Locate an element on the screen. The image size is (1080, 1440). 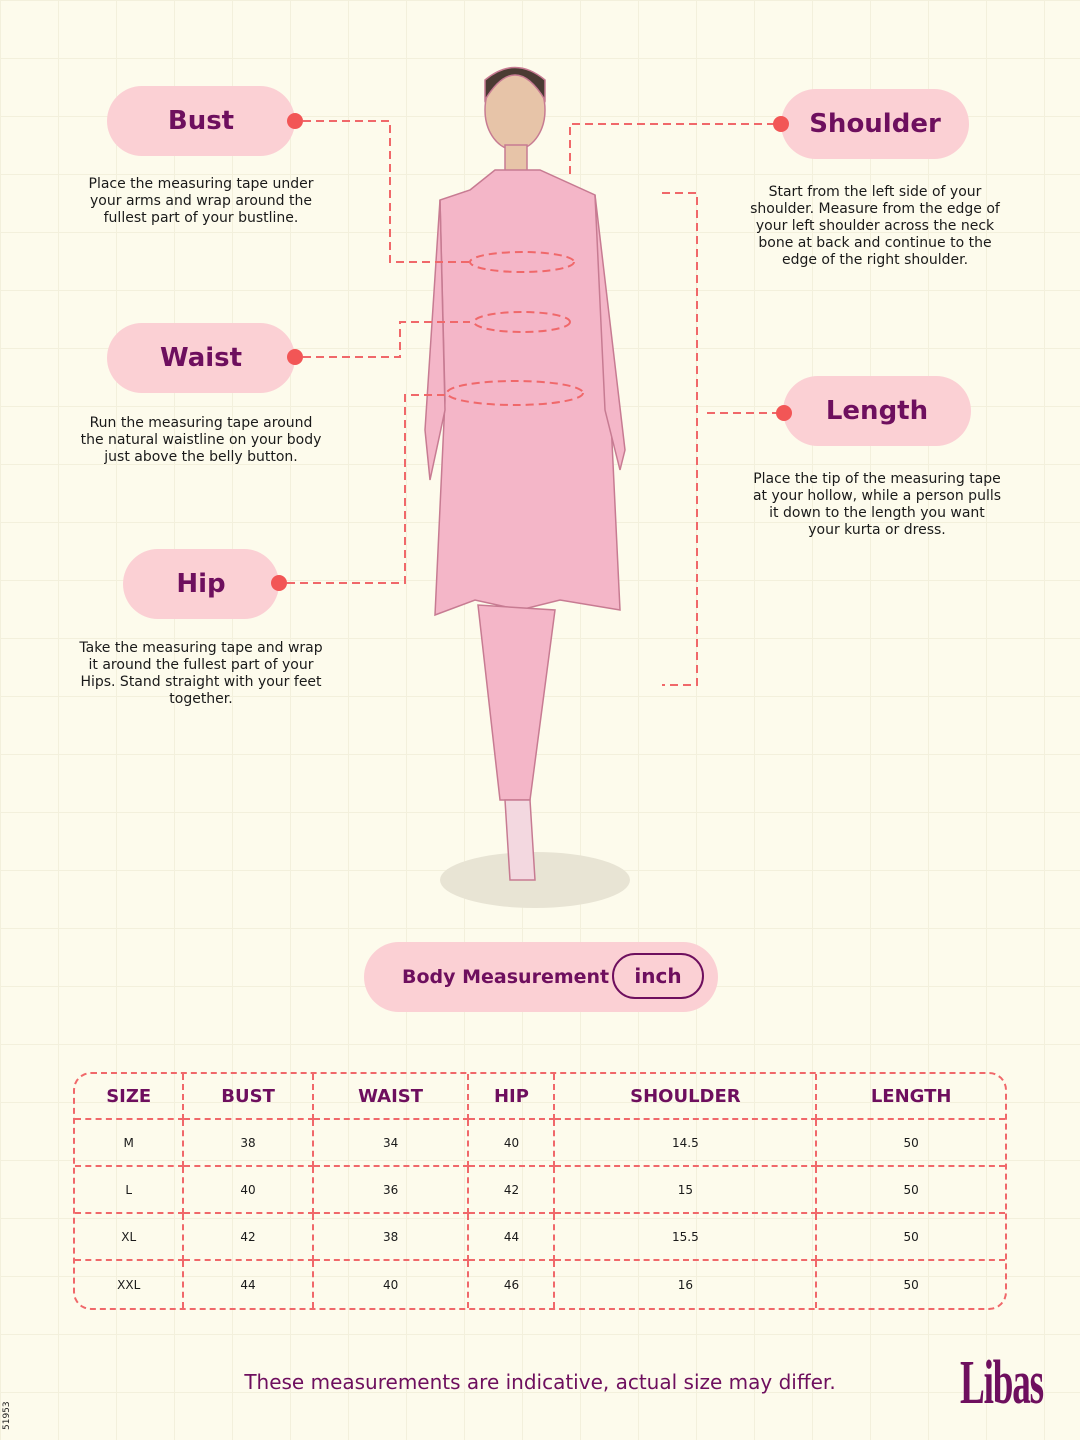
column-header: BUST is located at coordinates (249, 1097).